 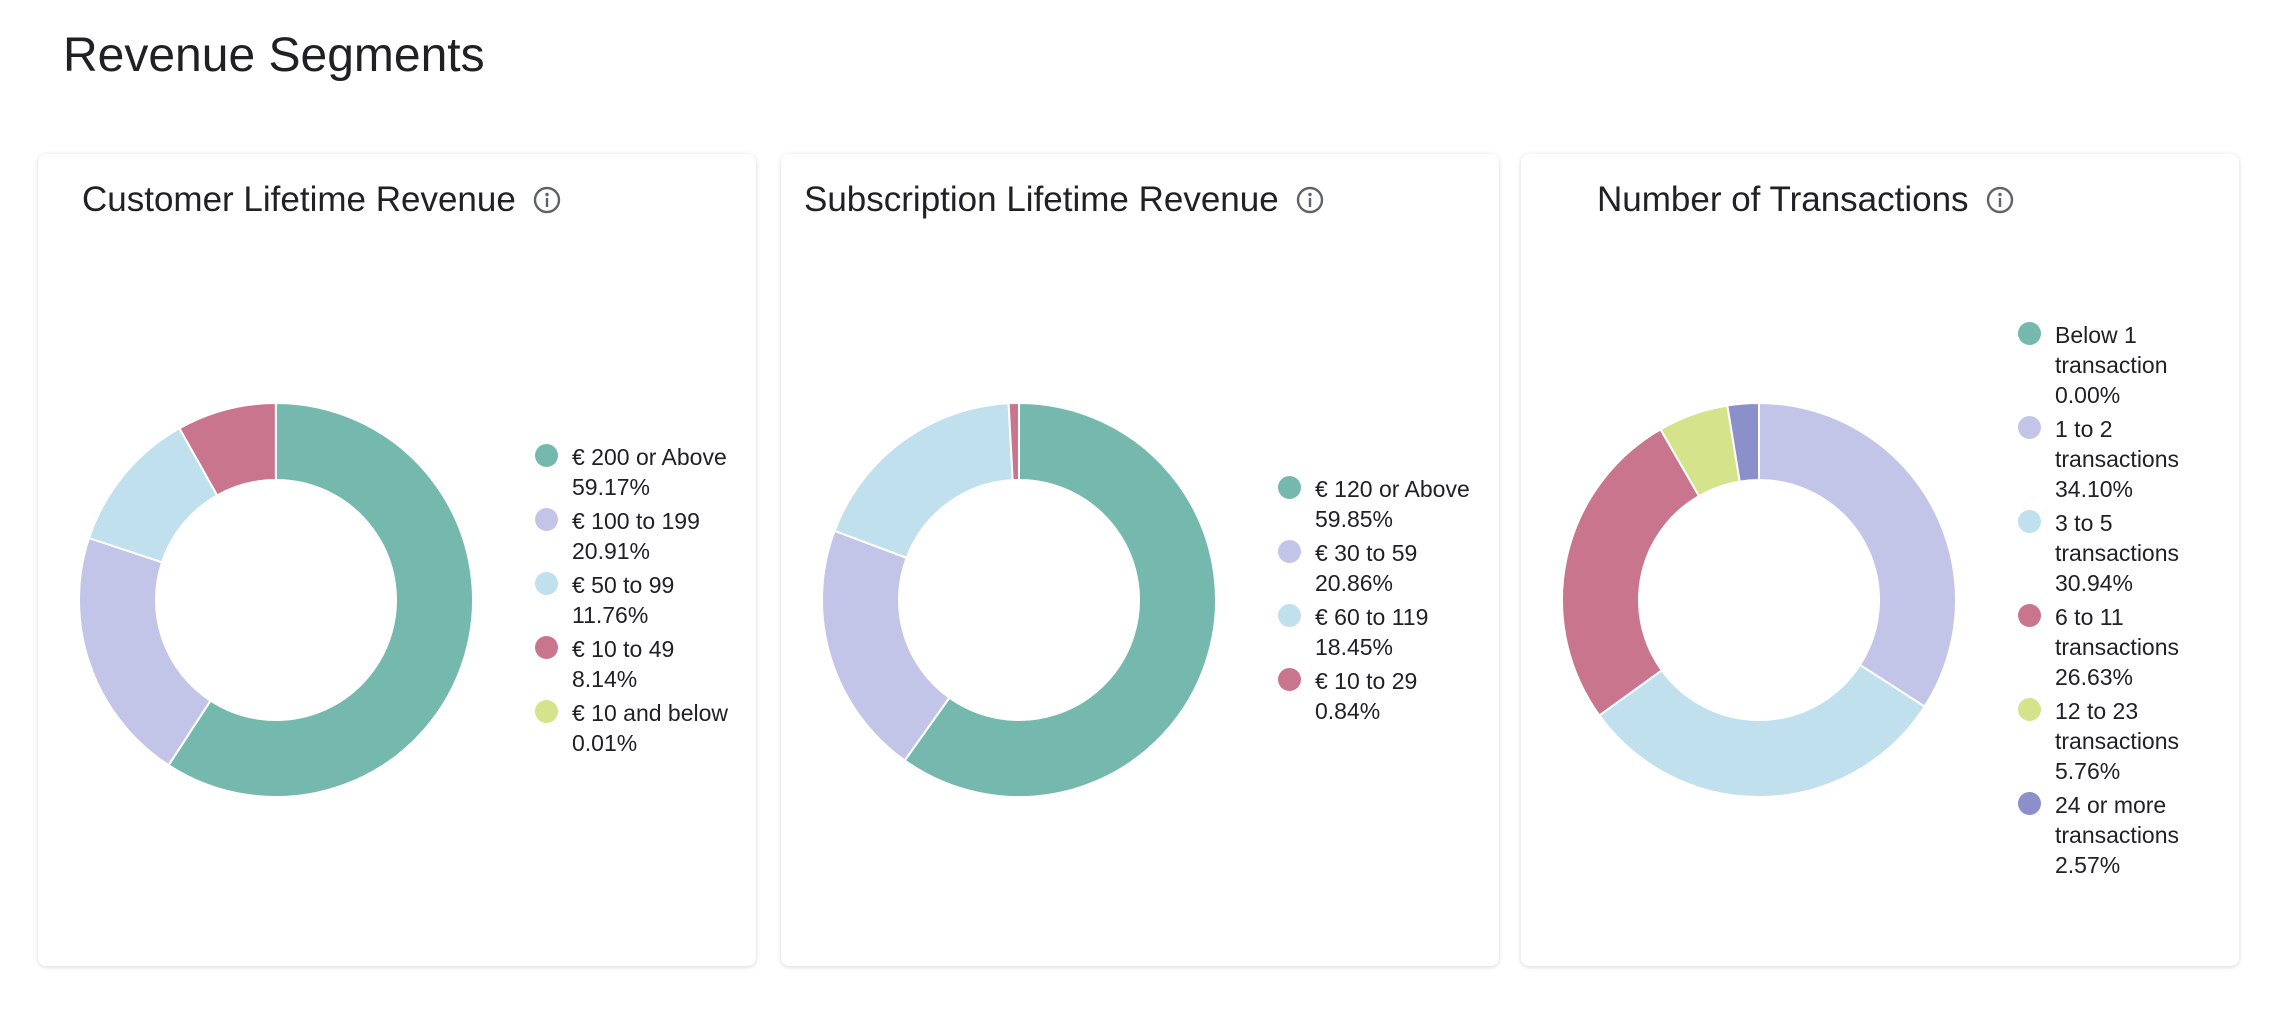 I want to click on chart-title-row: Subscription Lifetime Revenue, so click(x=1064, y=200).